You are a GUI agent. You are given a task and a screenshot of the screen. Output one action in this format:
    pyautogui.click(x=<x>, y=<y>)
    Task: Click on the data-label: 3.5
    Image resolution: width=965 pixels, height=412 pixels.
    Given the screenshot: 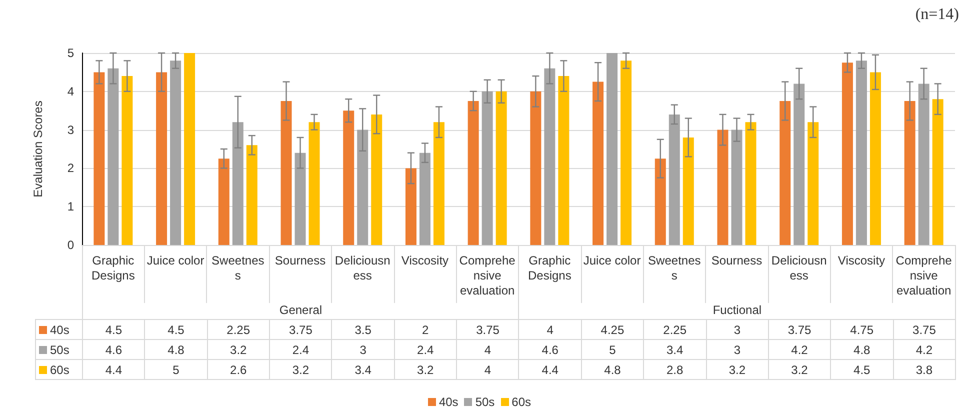 What is the action you would take?
    pyautogui.click(x=363, y=330)
    